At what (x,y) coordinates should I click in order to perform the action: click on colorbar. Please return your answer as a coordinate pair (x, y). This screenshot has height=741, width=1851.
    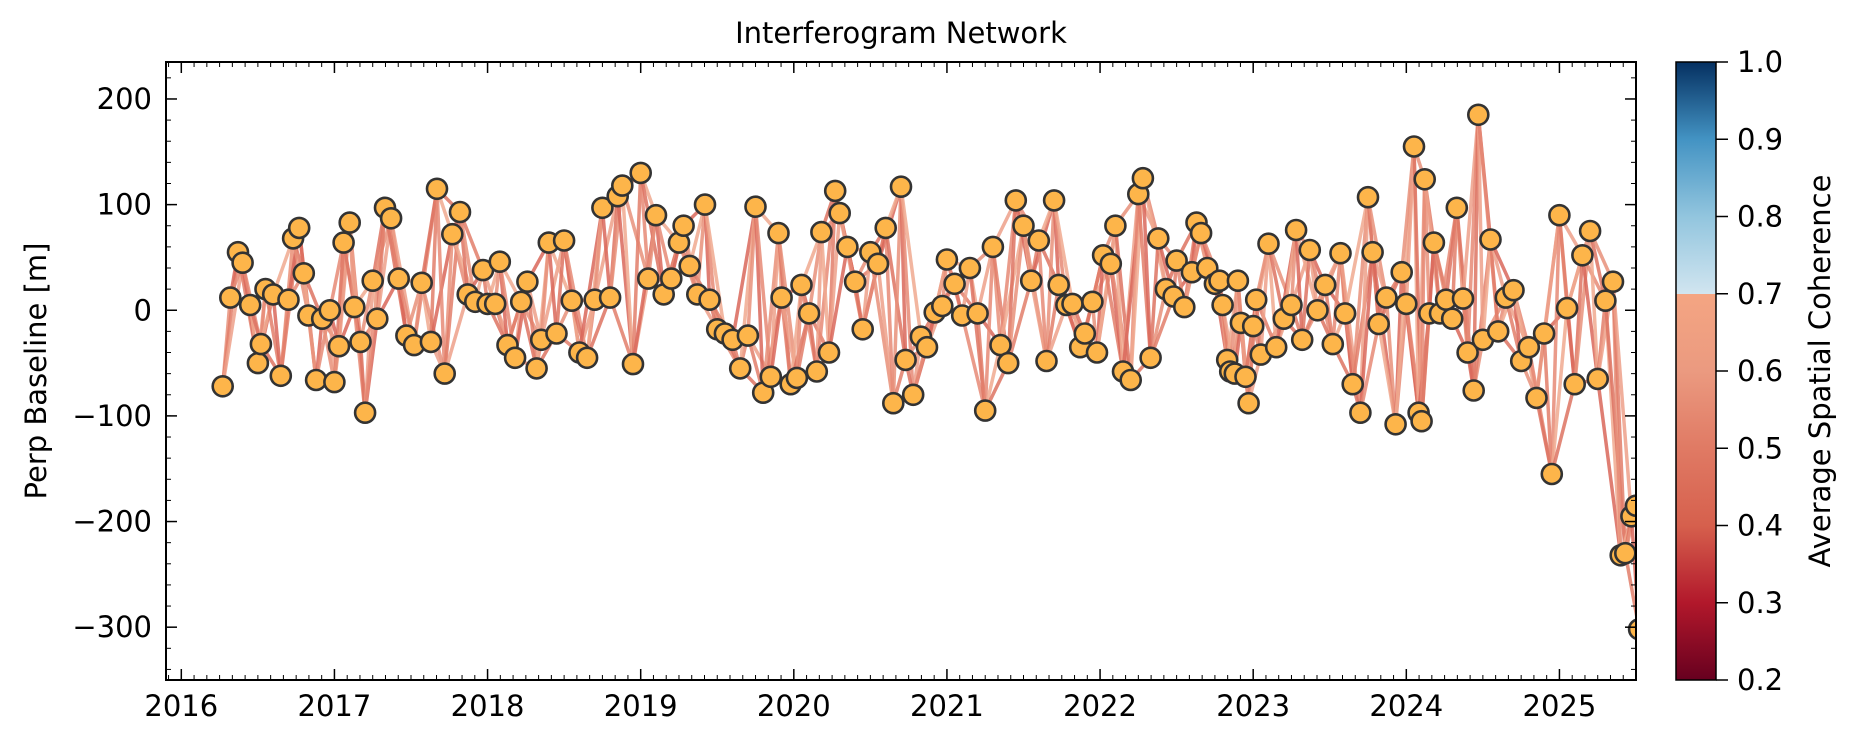
    Looking at the image, I should click on (1696, 371).